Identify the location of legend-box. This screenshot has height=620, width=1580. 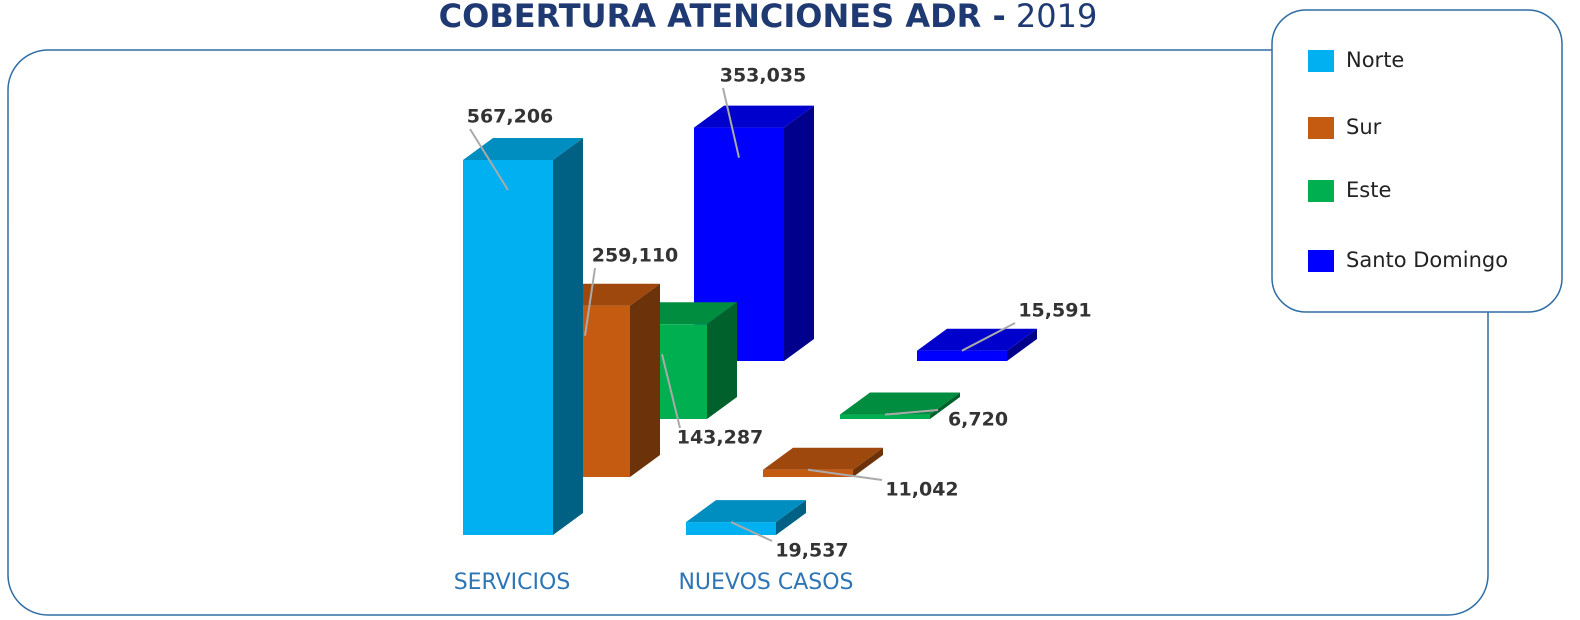
(1417, 161).